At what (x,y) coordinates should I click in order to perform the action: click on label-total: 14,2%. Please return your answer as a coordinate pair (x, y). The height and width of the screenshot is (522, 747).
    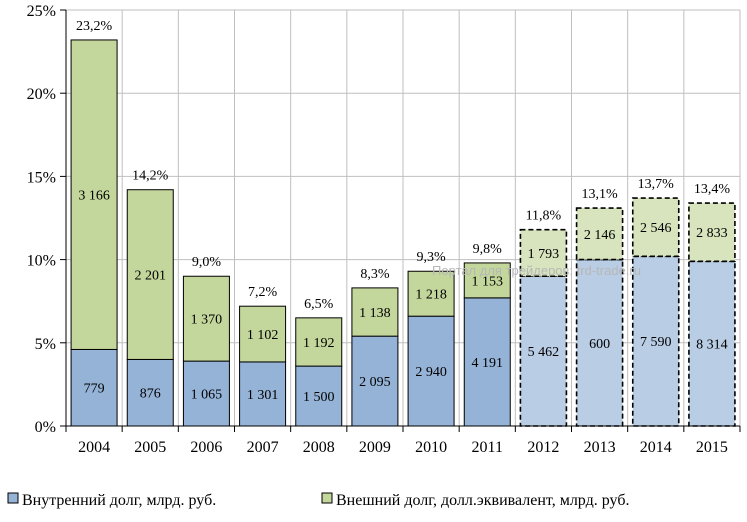
    Looking at the image, I should click on (150, 176).